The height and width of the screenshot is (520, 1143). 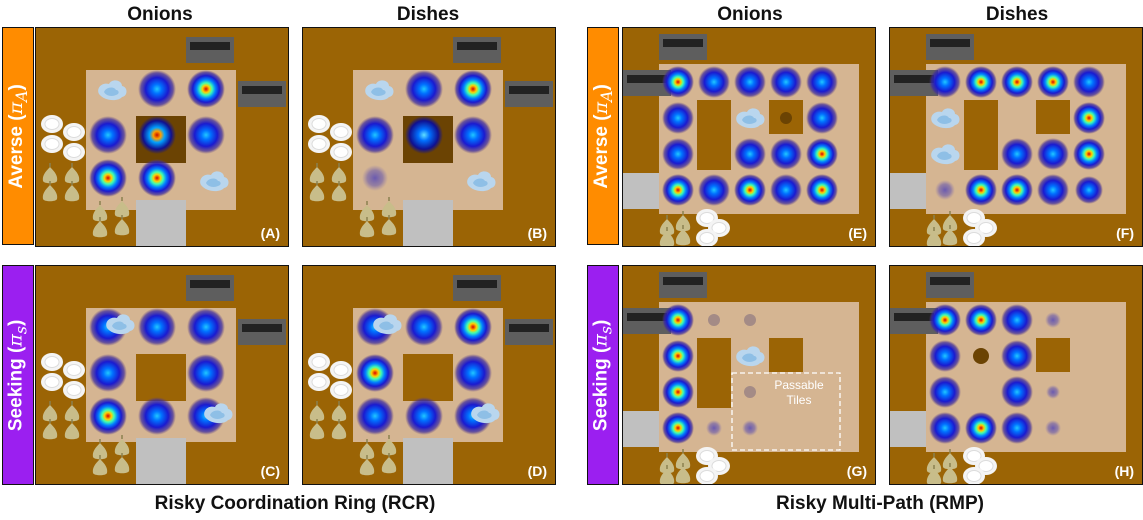 I want to click on panel-letter: (E), so click(x=857, y=233).